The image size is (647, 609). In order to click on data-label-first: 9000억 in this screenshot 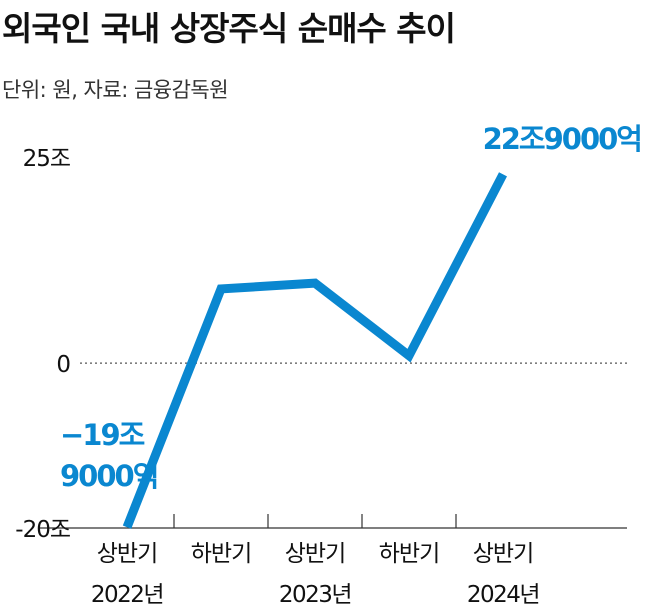, I will do `click(108, 476)`.